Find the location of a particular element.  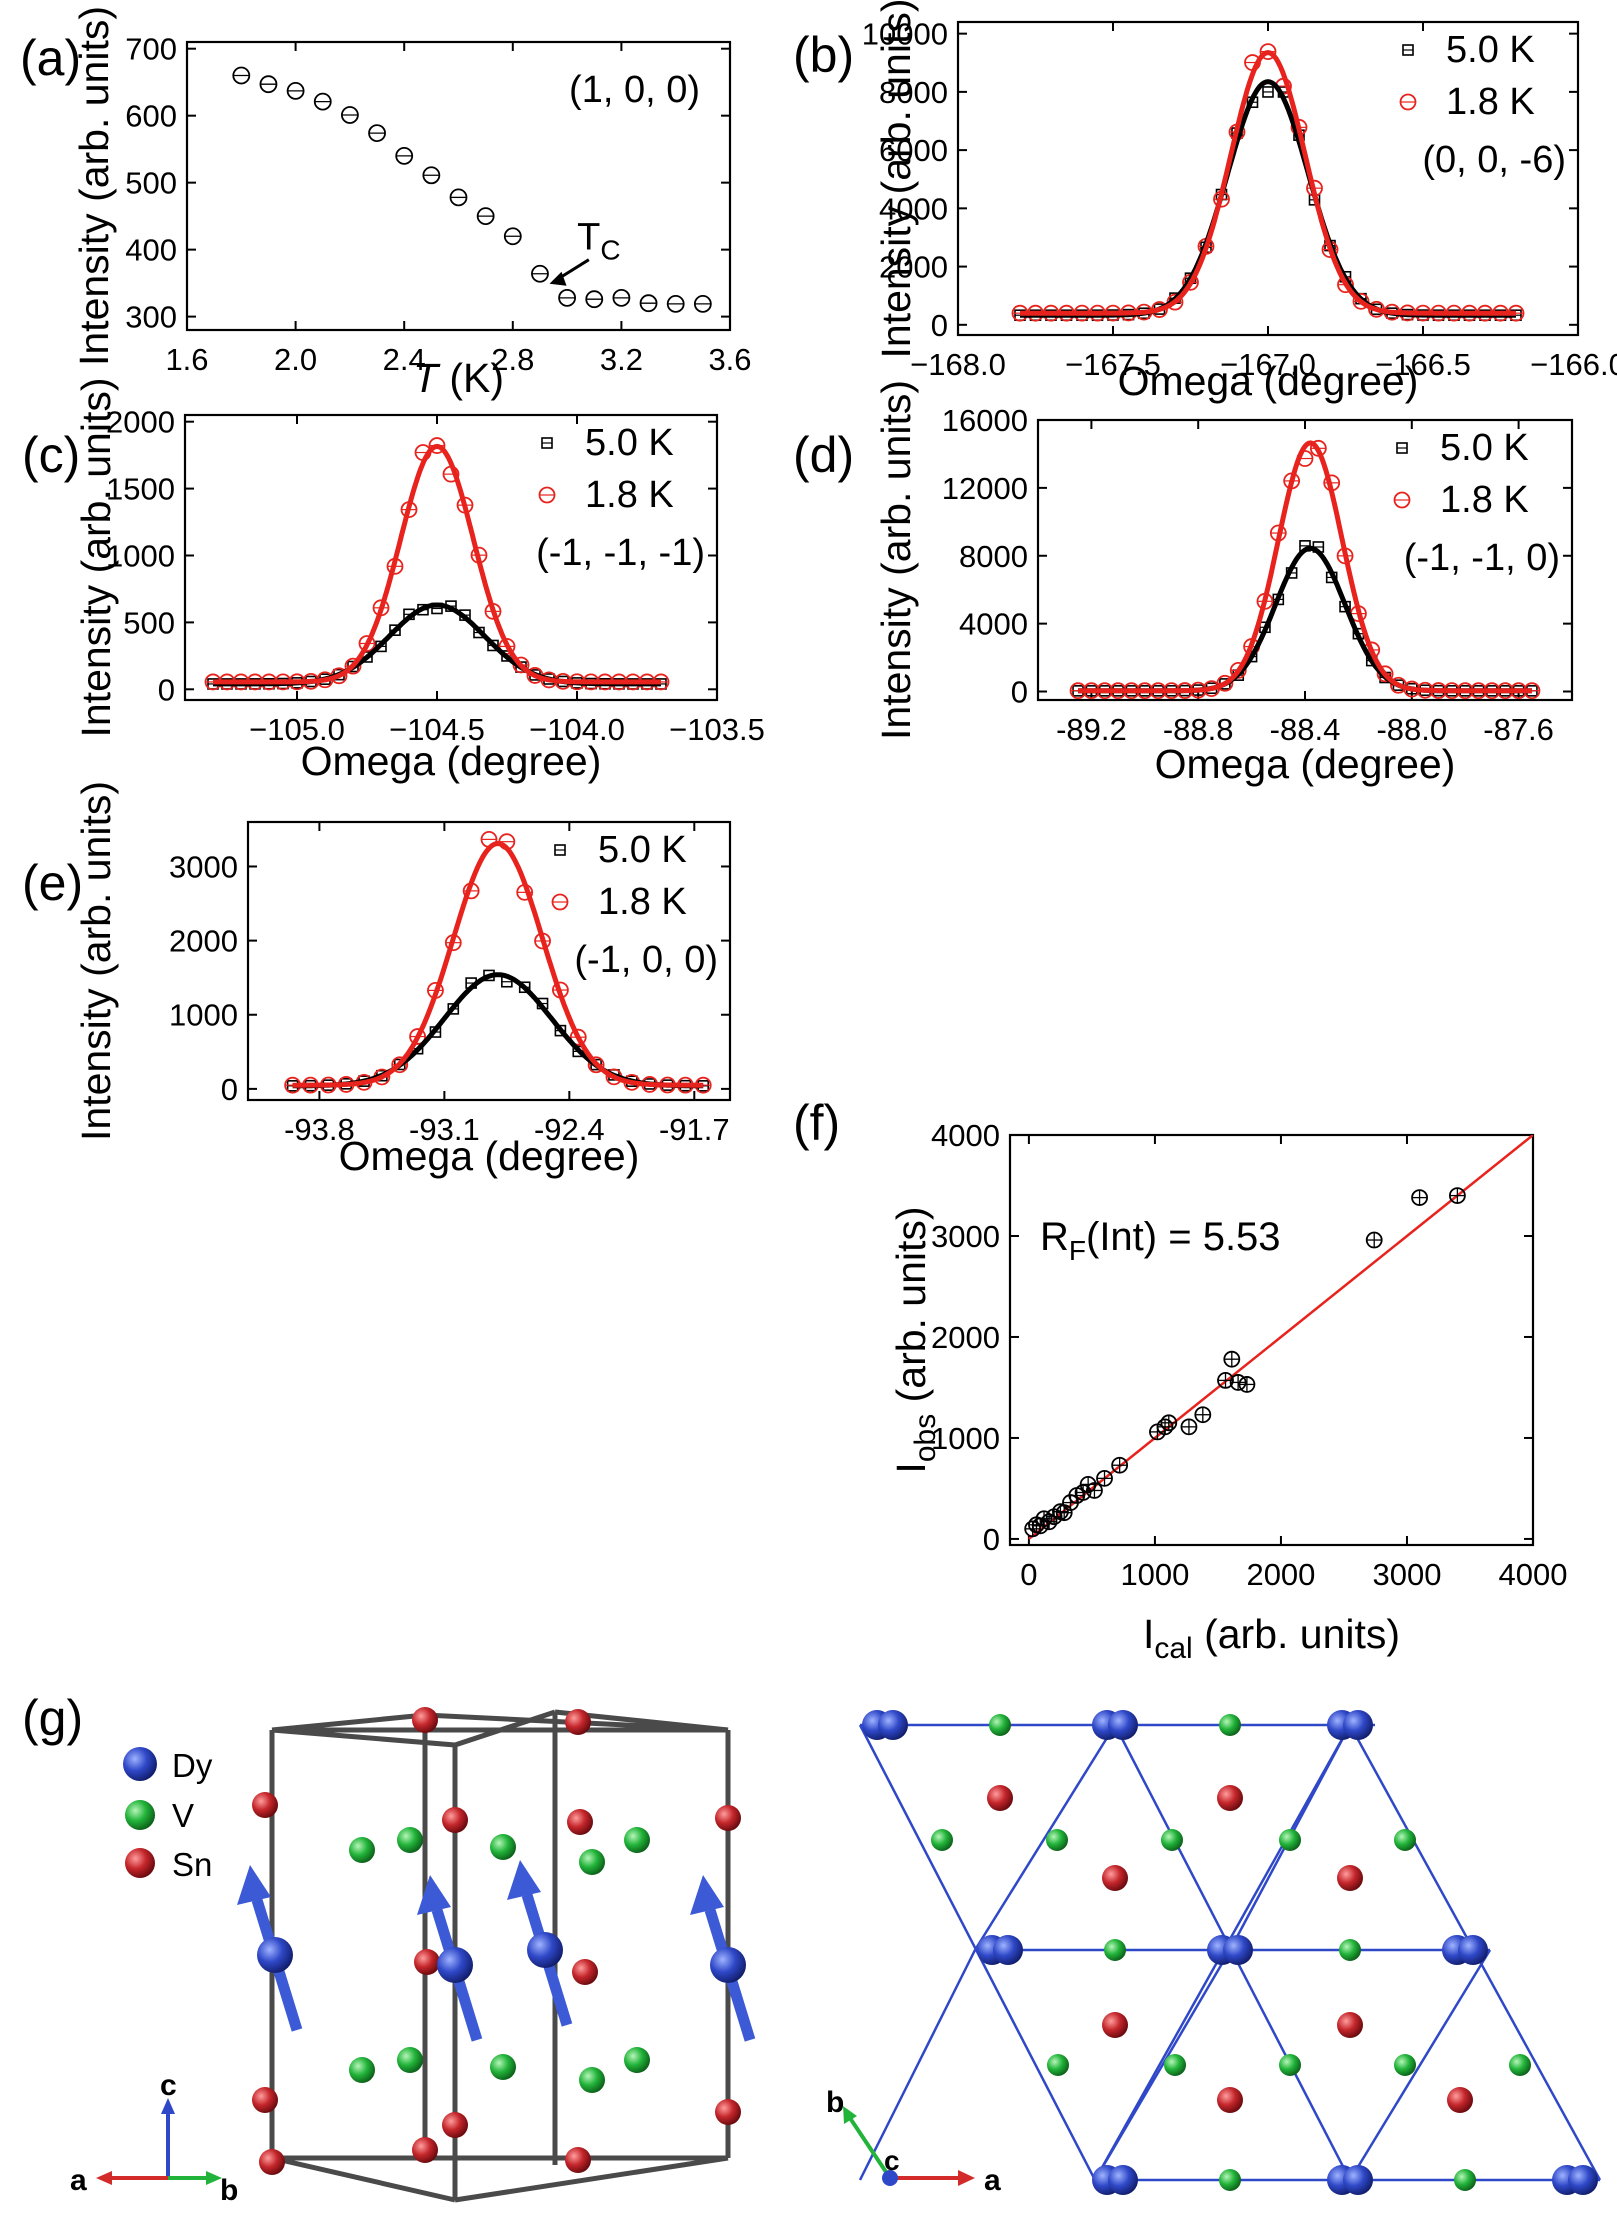

x-tick-label-f: 3000 is located at coordinates (1406, 1574).